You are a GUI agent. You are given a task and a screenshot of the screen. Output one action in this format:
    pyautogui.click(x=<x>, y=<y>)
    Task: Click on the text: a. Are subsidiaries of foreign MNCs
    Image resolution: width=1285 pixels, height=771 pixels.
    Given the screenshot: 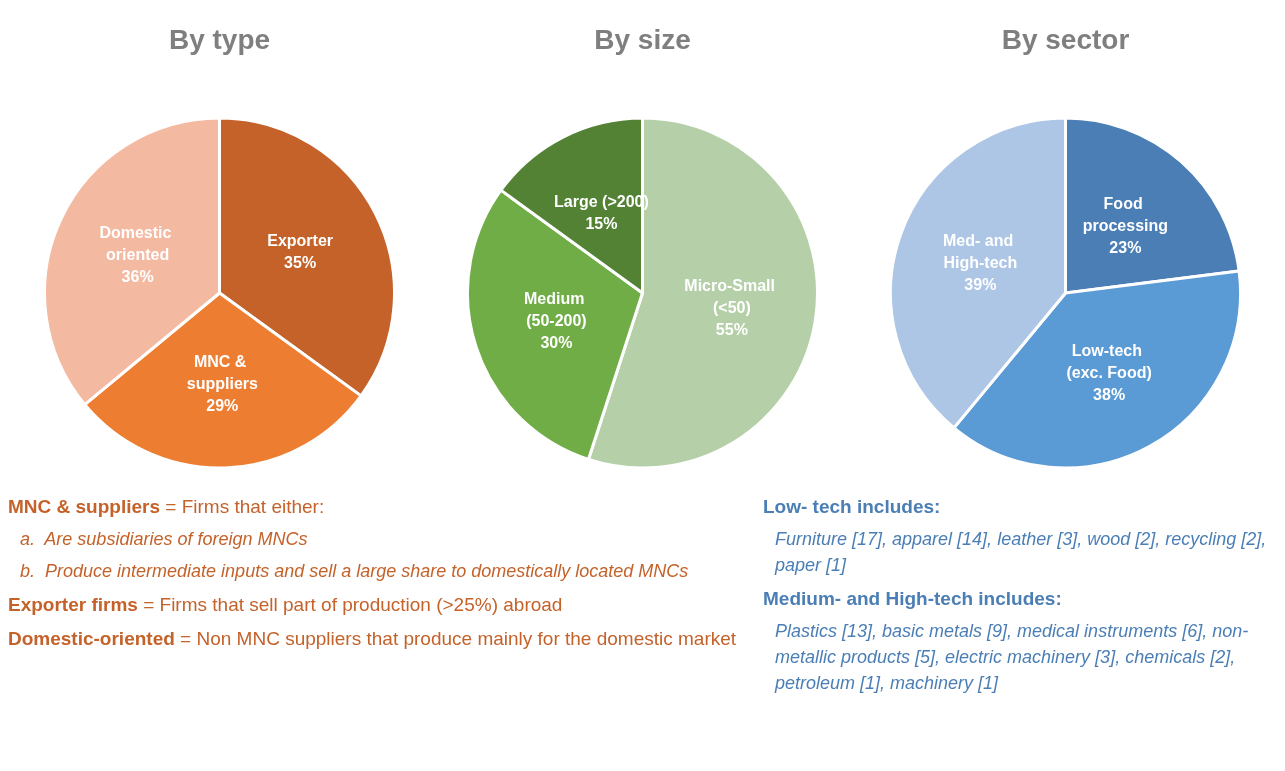 What is the action you would take?
    pyautogui.click(x=164, y=539)
    